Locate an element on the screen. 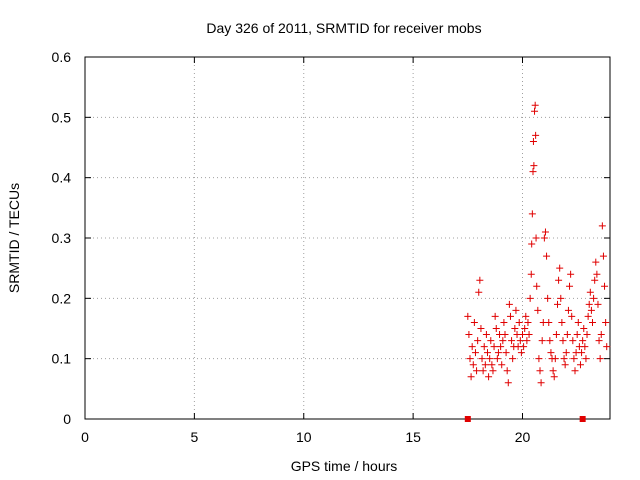  y-tick-label: 0.1 is located at coordinates (62, 359).